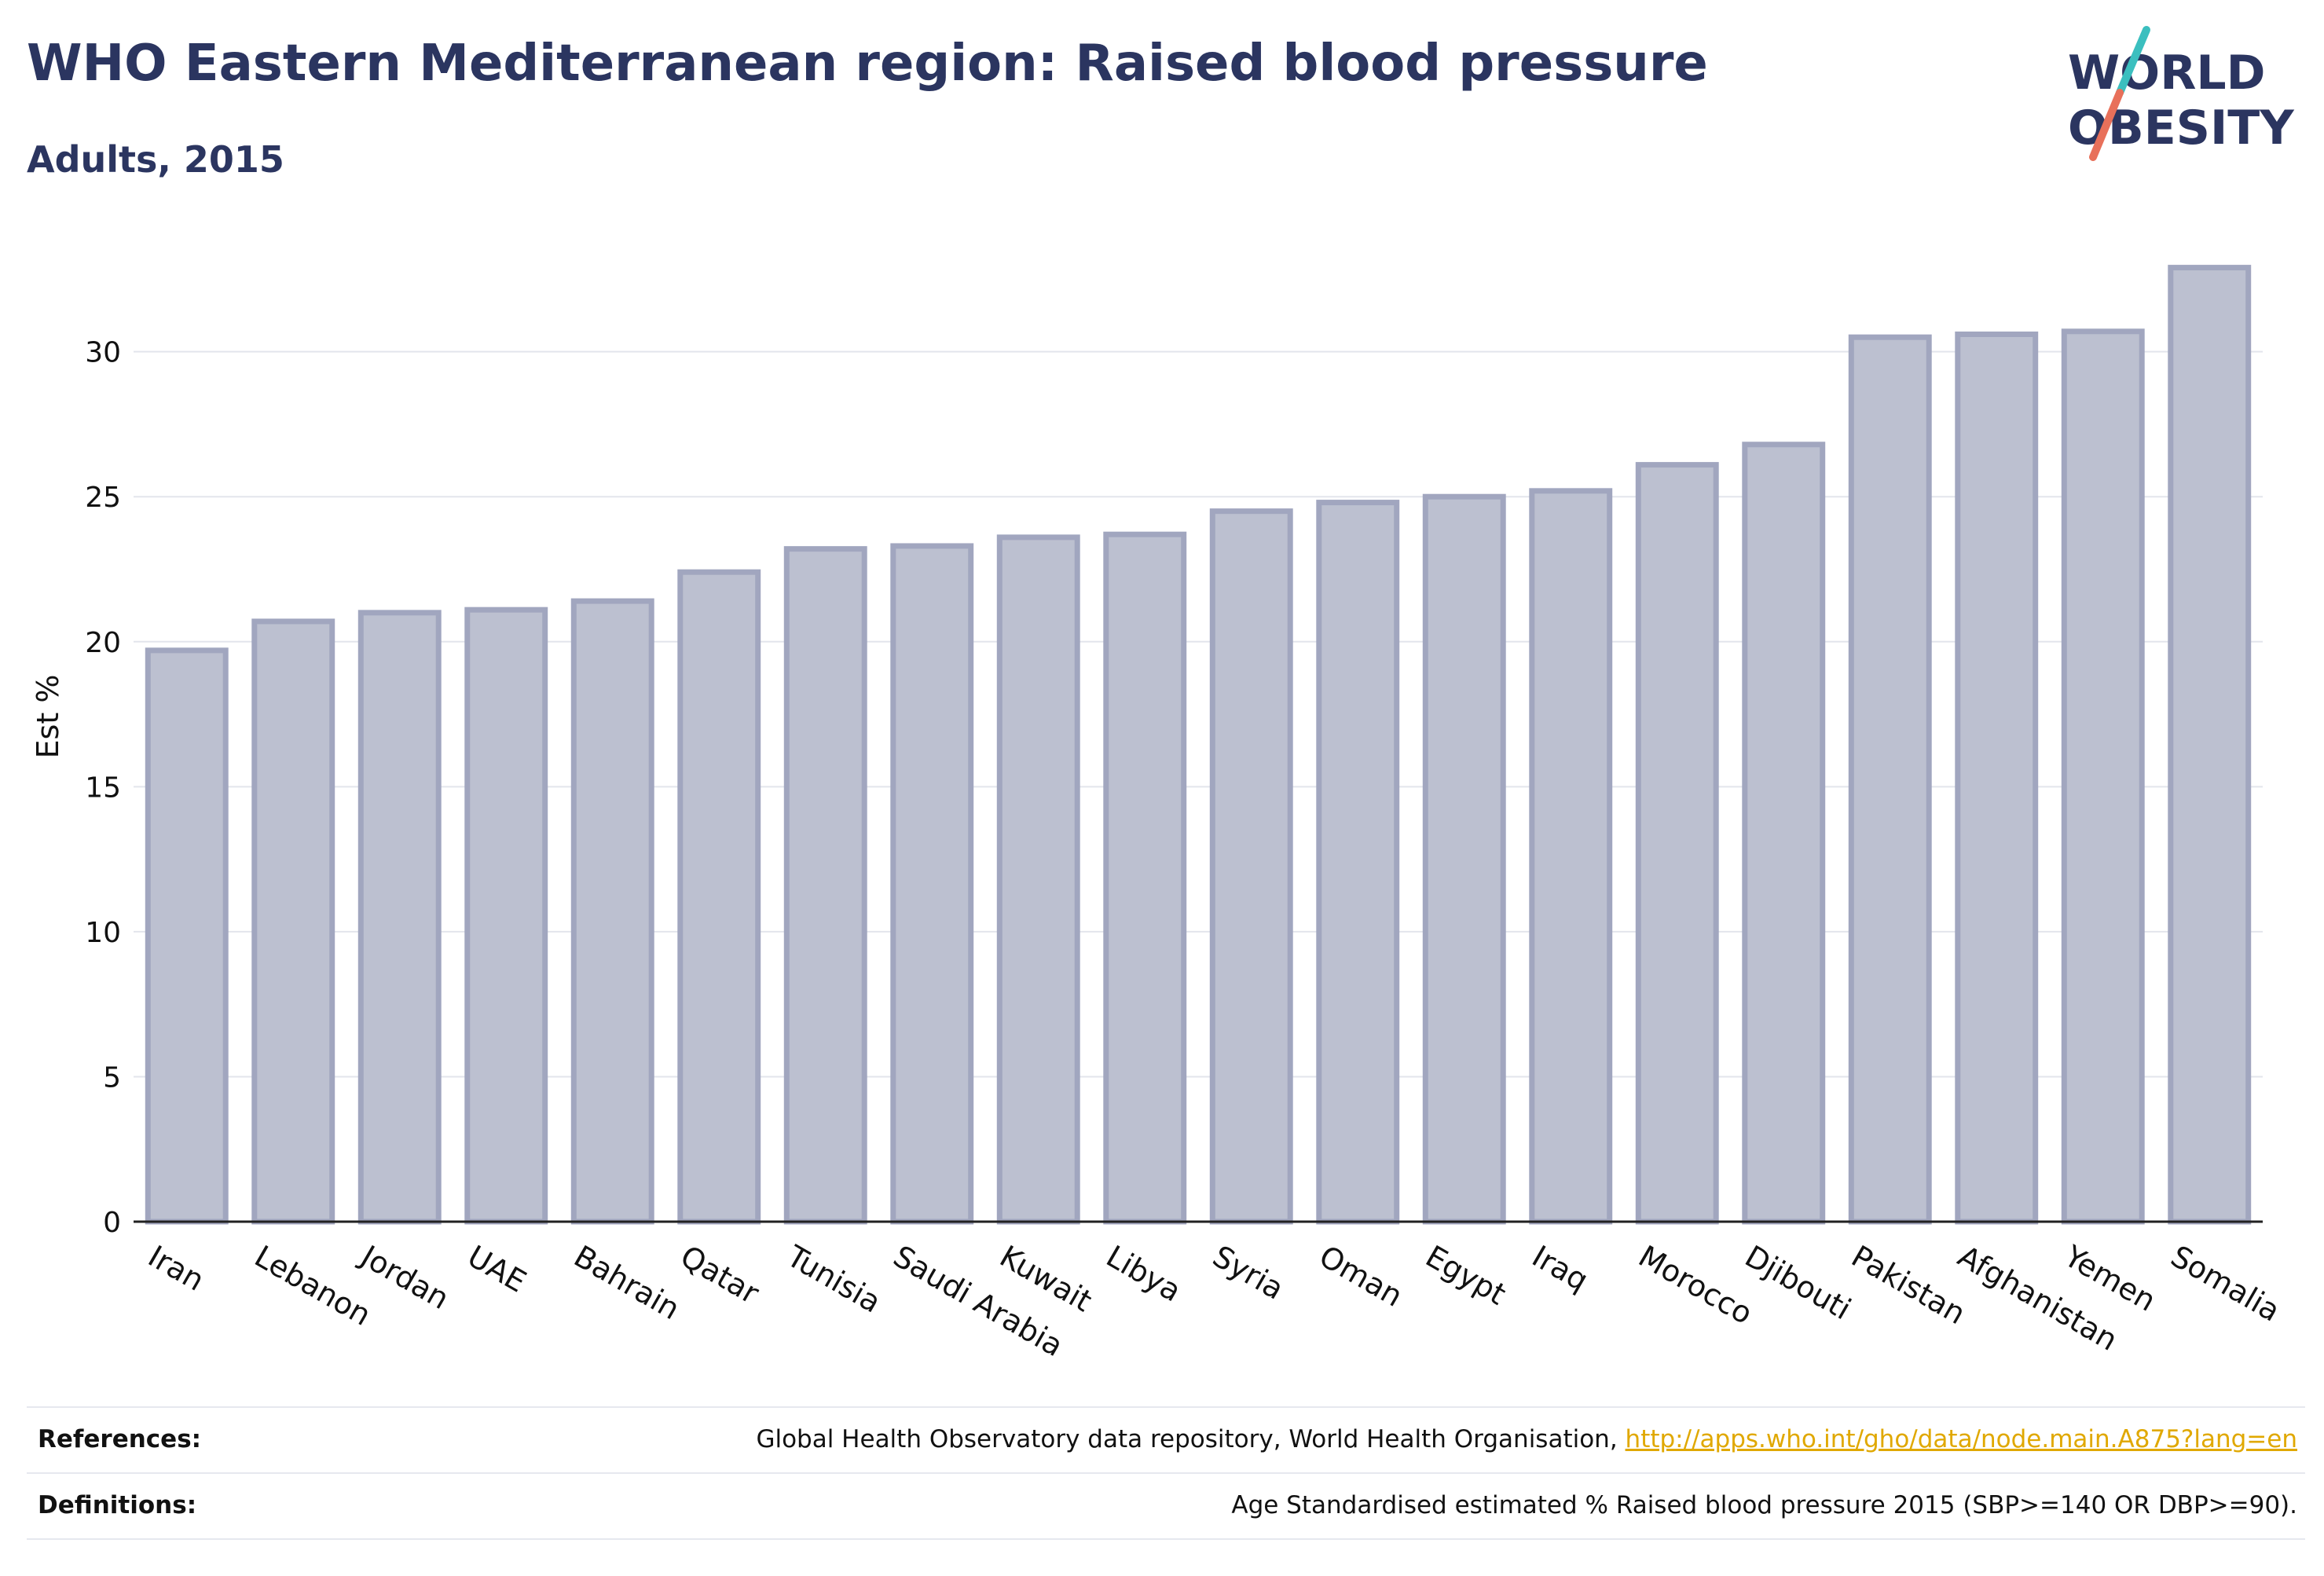 The width and height of the screenshot is (2324, 1576). Describe the element at coordinates (1466, 1275) in the screenshot. I see `x-tick-label: Egypt` at that location.